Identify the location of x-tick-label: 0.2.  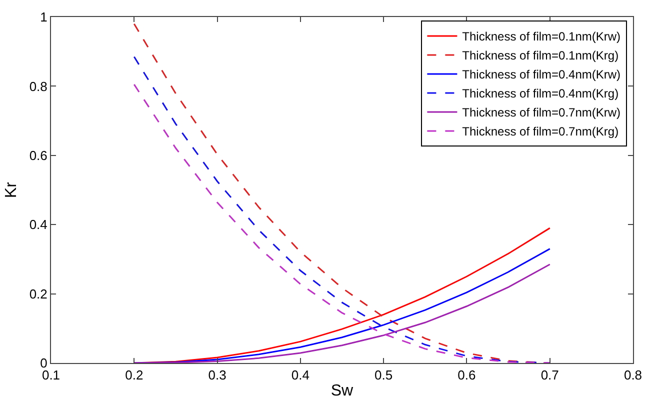
(134, 375).